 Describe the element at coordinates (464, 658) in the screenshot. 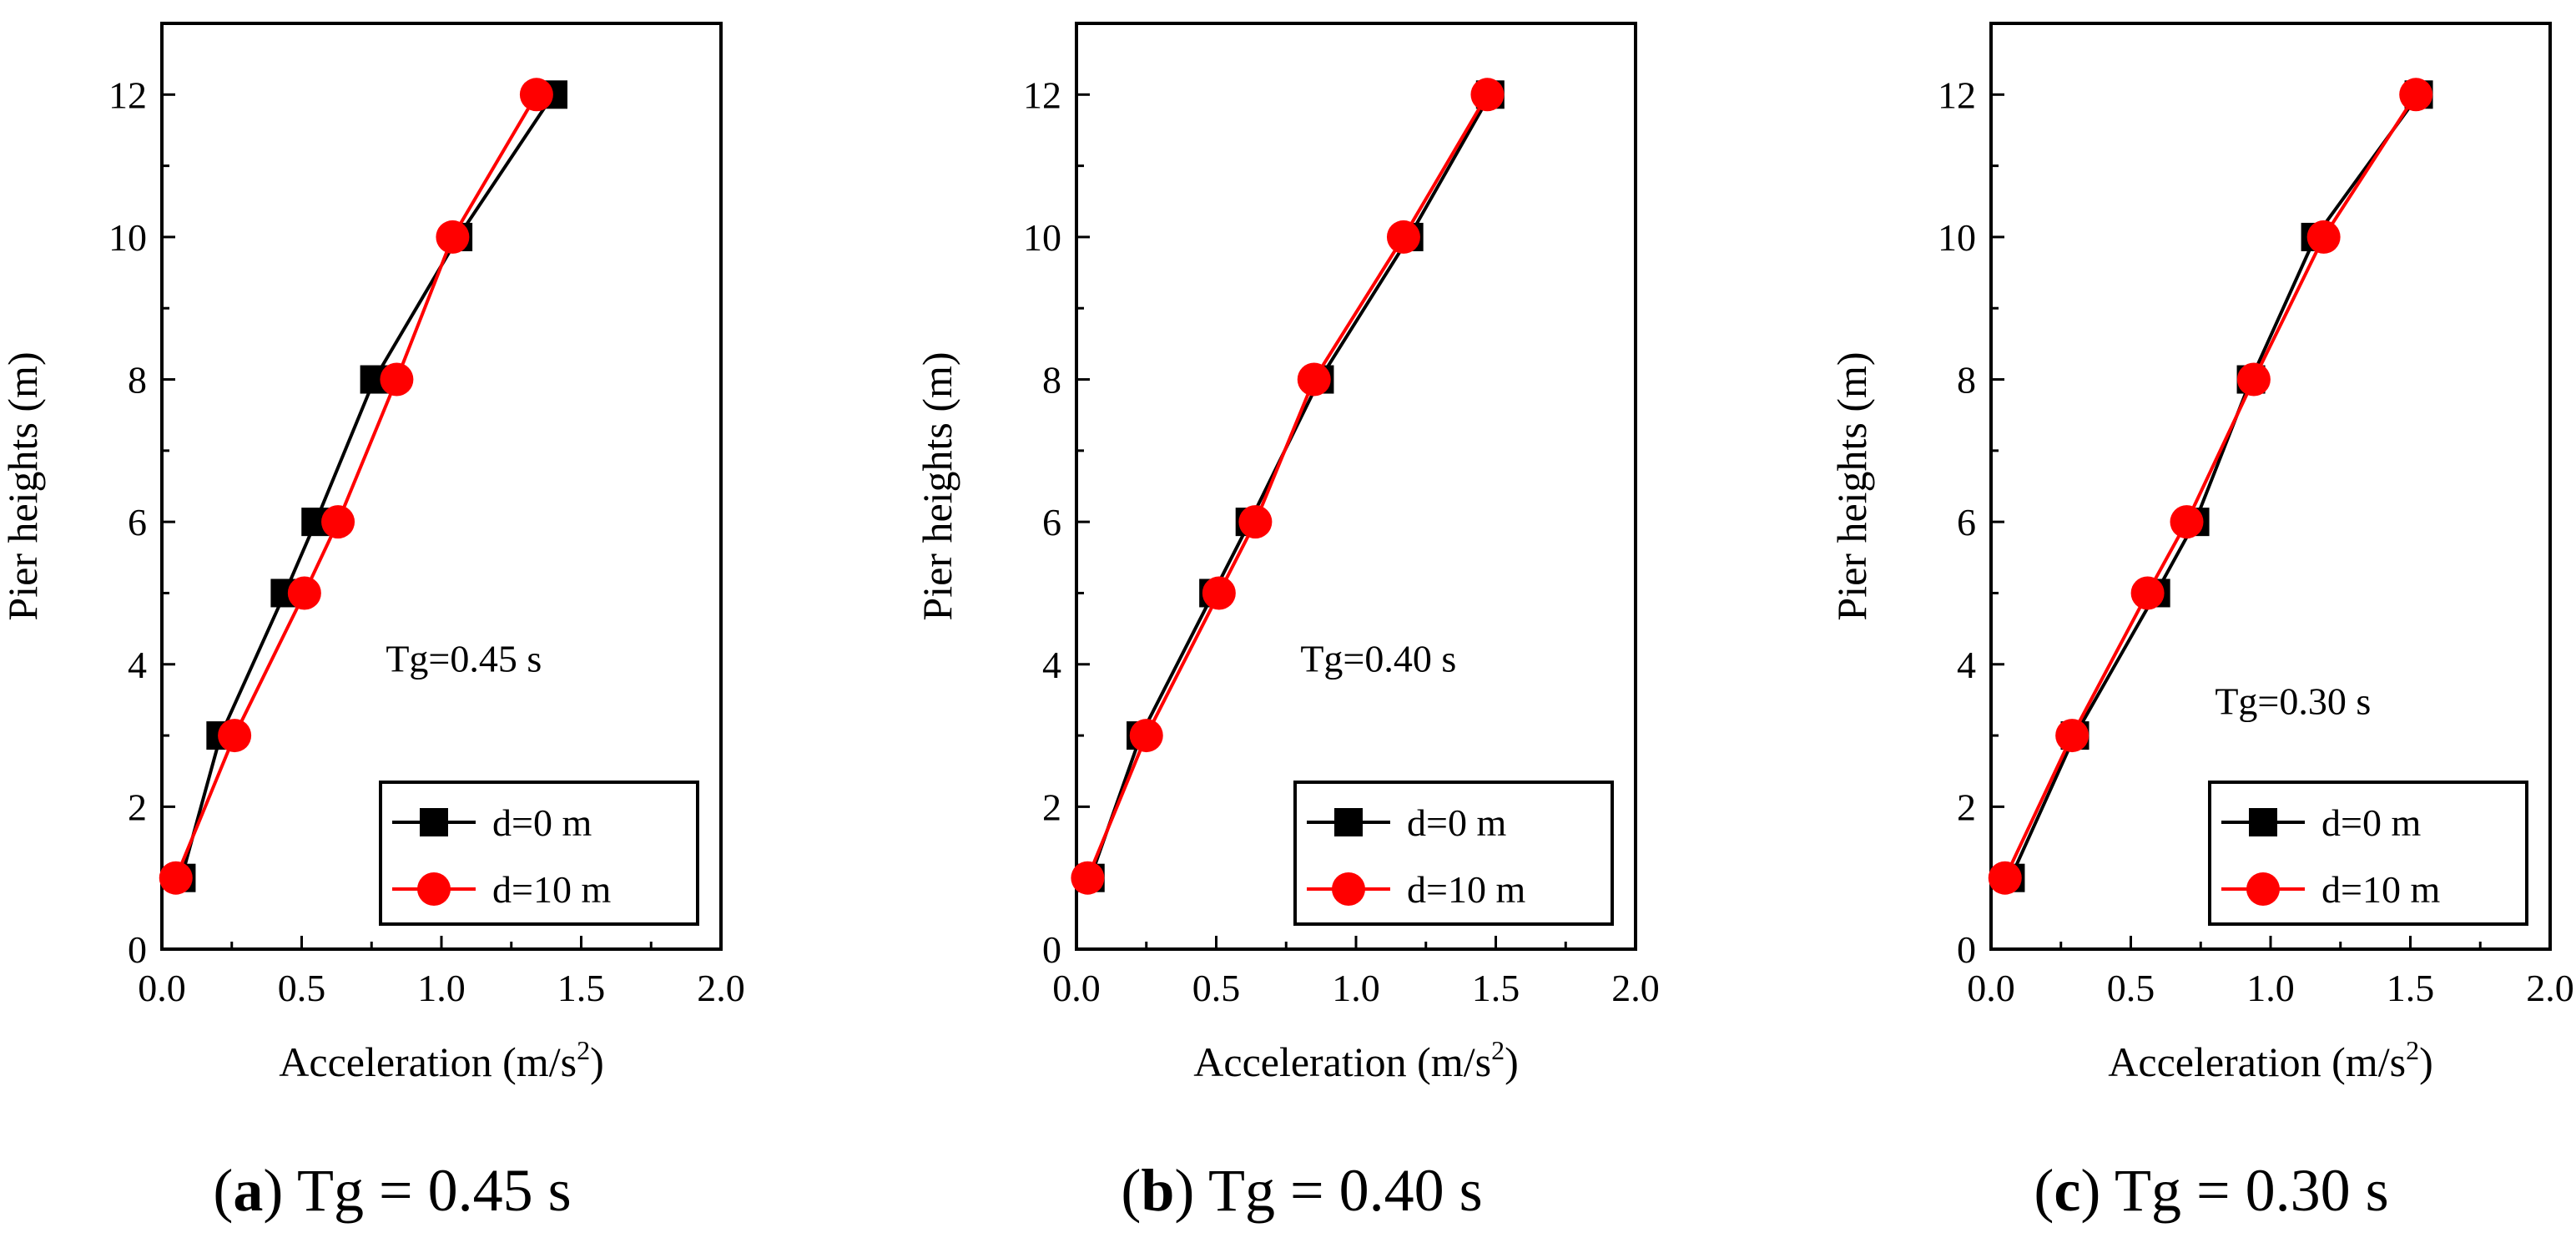

I see `tg-annotation: Tg=0.45 s` at that location.